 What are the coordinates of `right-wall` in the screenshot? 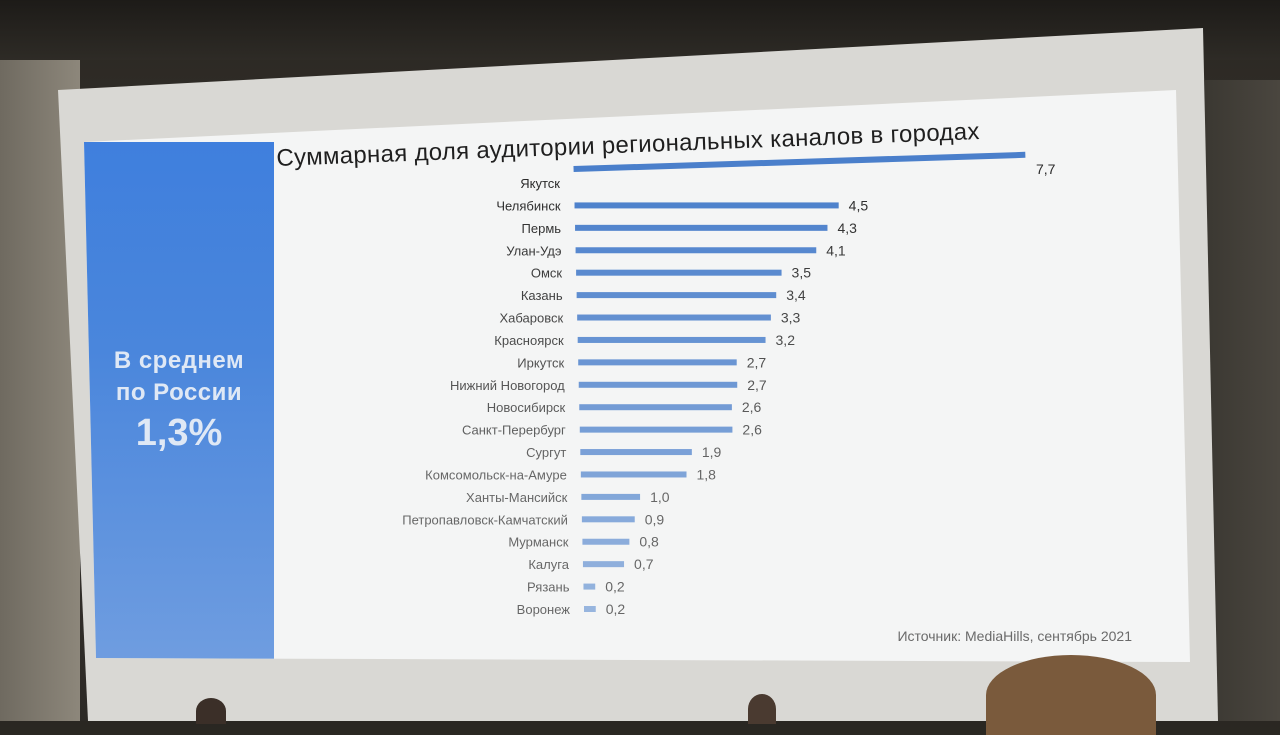 It's located at (1242, 400).